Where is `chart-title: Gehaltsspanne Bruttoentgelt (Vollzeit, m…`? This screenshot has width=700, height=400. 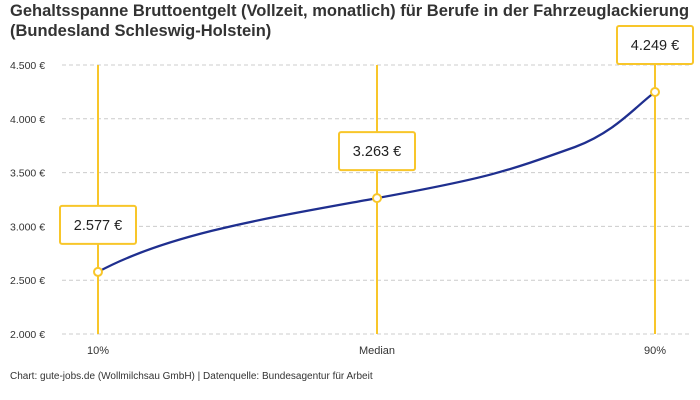
chart-title: Gehaltsspanne Bruttoentgelt (Vollzeit, m… is located at coordinates (350, 21).